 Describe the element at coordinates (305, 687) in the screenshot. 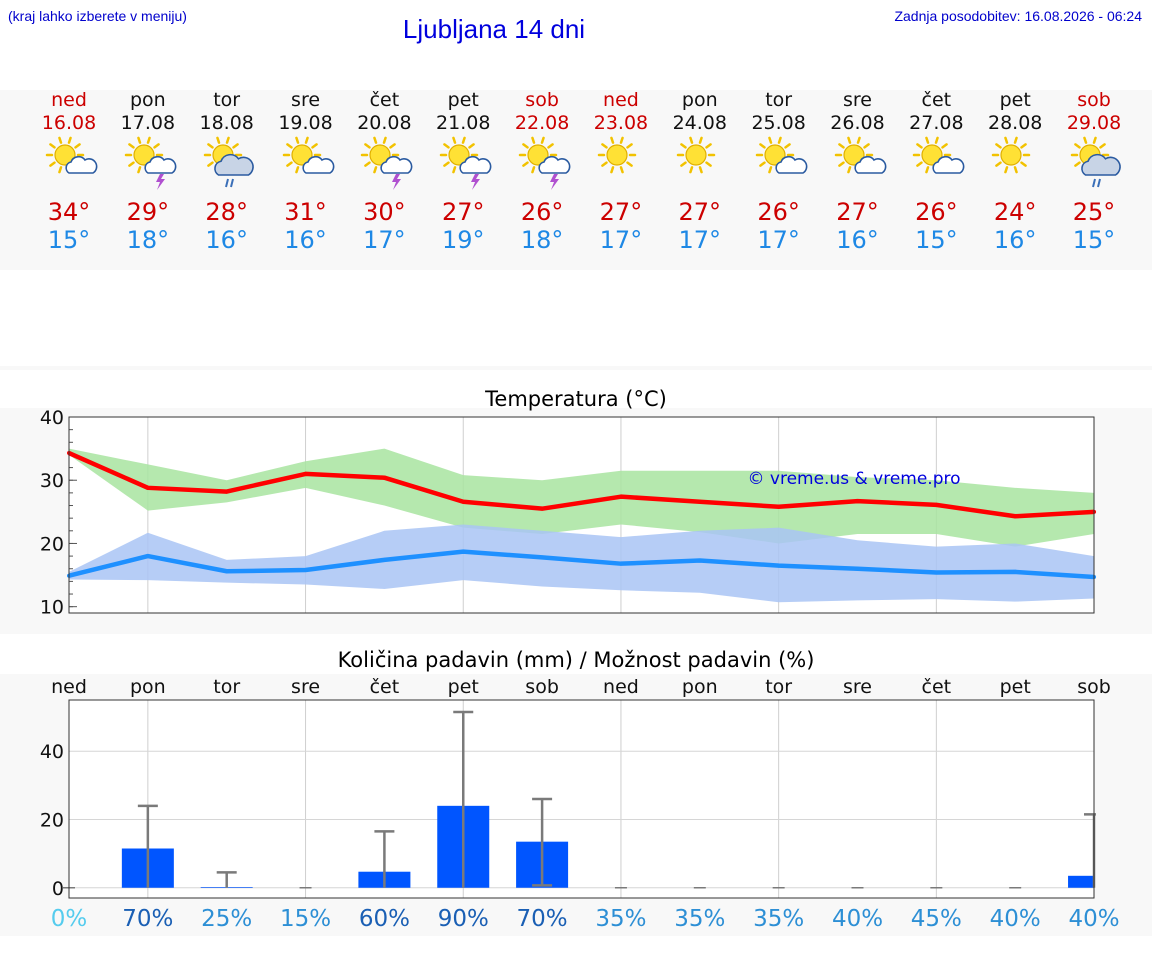

I see `day-label: sre` at that location.